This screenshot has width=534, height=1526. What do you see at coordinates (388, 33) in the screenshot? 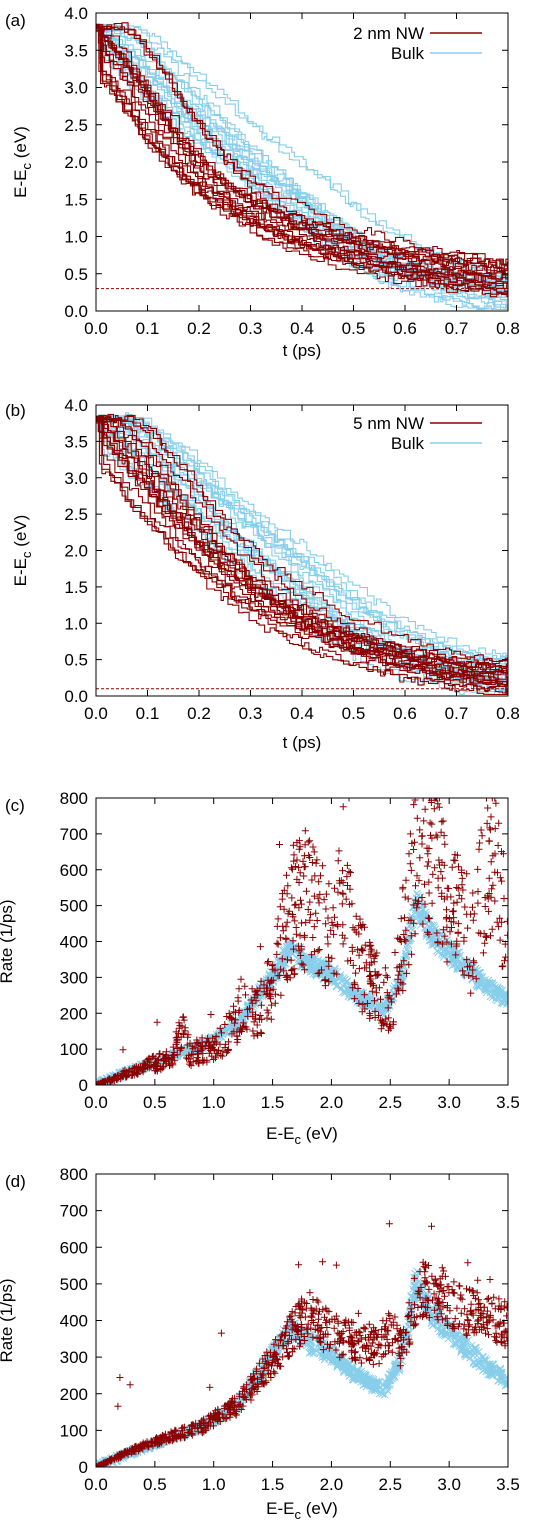
I see `legend-label: 2 nm NW` at bounding box center [388, 33].